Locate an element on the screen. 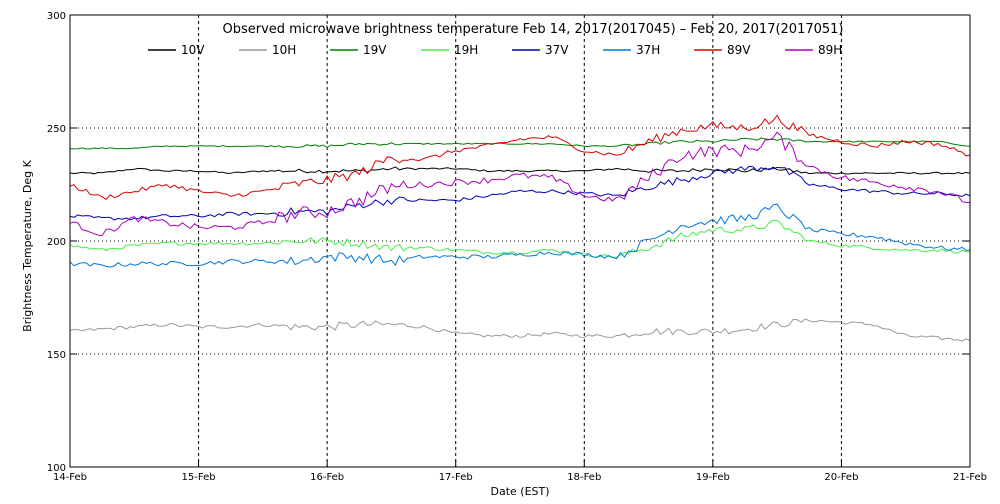 This screenshot has width=1000, height=504. x-tick-label: 16-Feb is located at coordinates (327, 477).